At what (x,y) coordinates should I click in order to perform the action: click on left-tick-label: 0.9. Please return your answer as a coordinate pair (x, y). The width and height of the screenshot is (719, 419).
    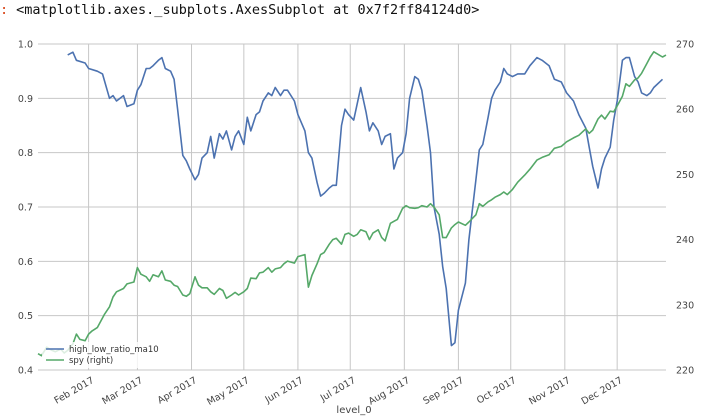
    Looking at the image, I should click on (25, 99).